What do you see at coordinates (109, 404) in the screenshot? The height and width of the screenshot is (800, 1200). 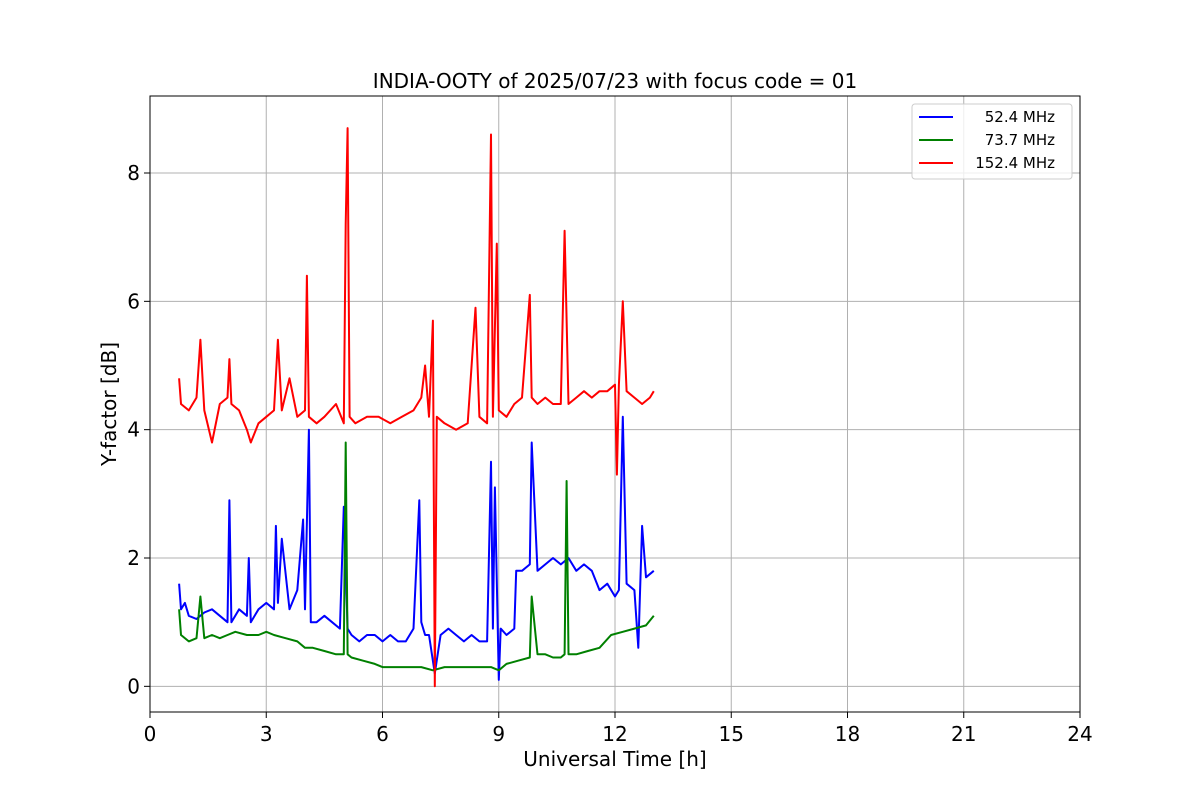 I see `y-axis-label: Y-factor [dB]` at bounding box center [109, 404].